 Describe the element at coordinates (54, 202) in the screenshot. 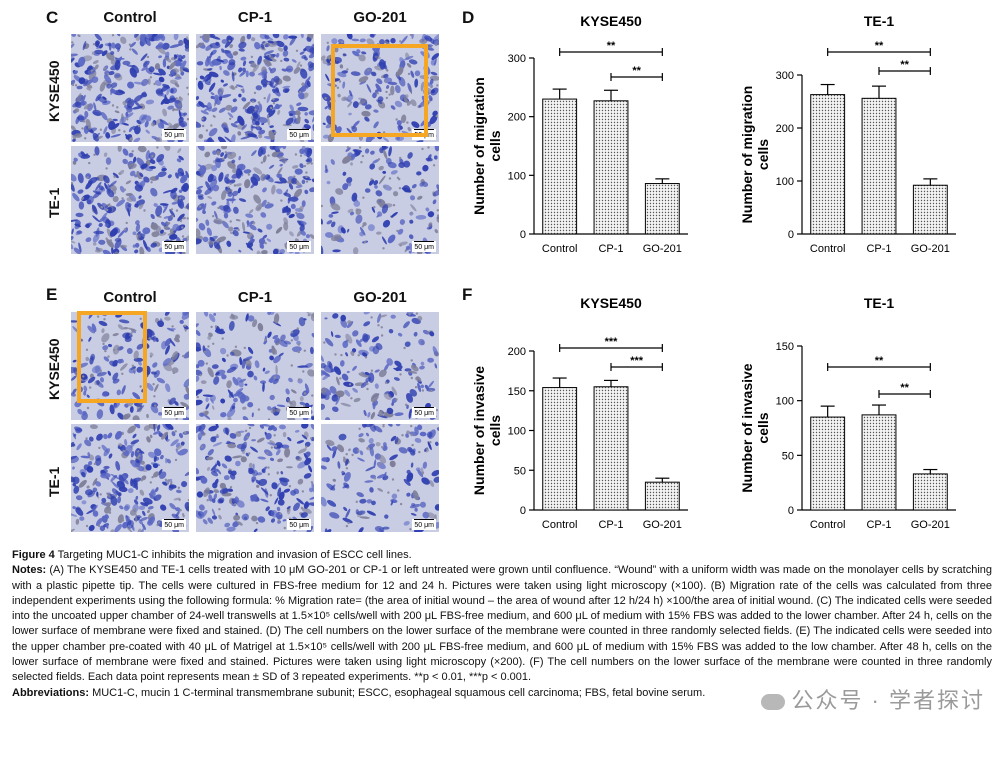

I see `row-head-c-te1: TE-1` at that location.